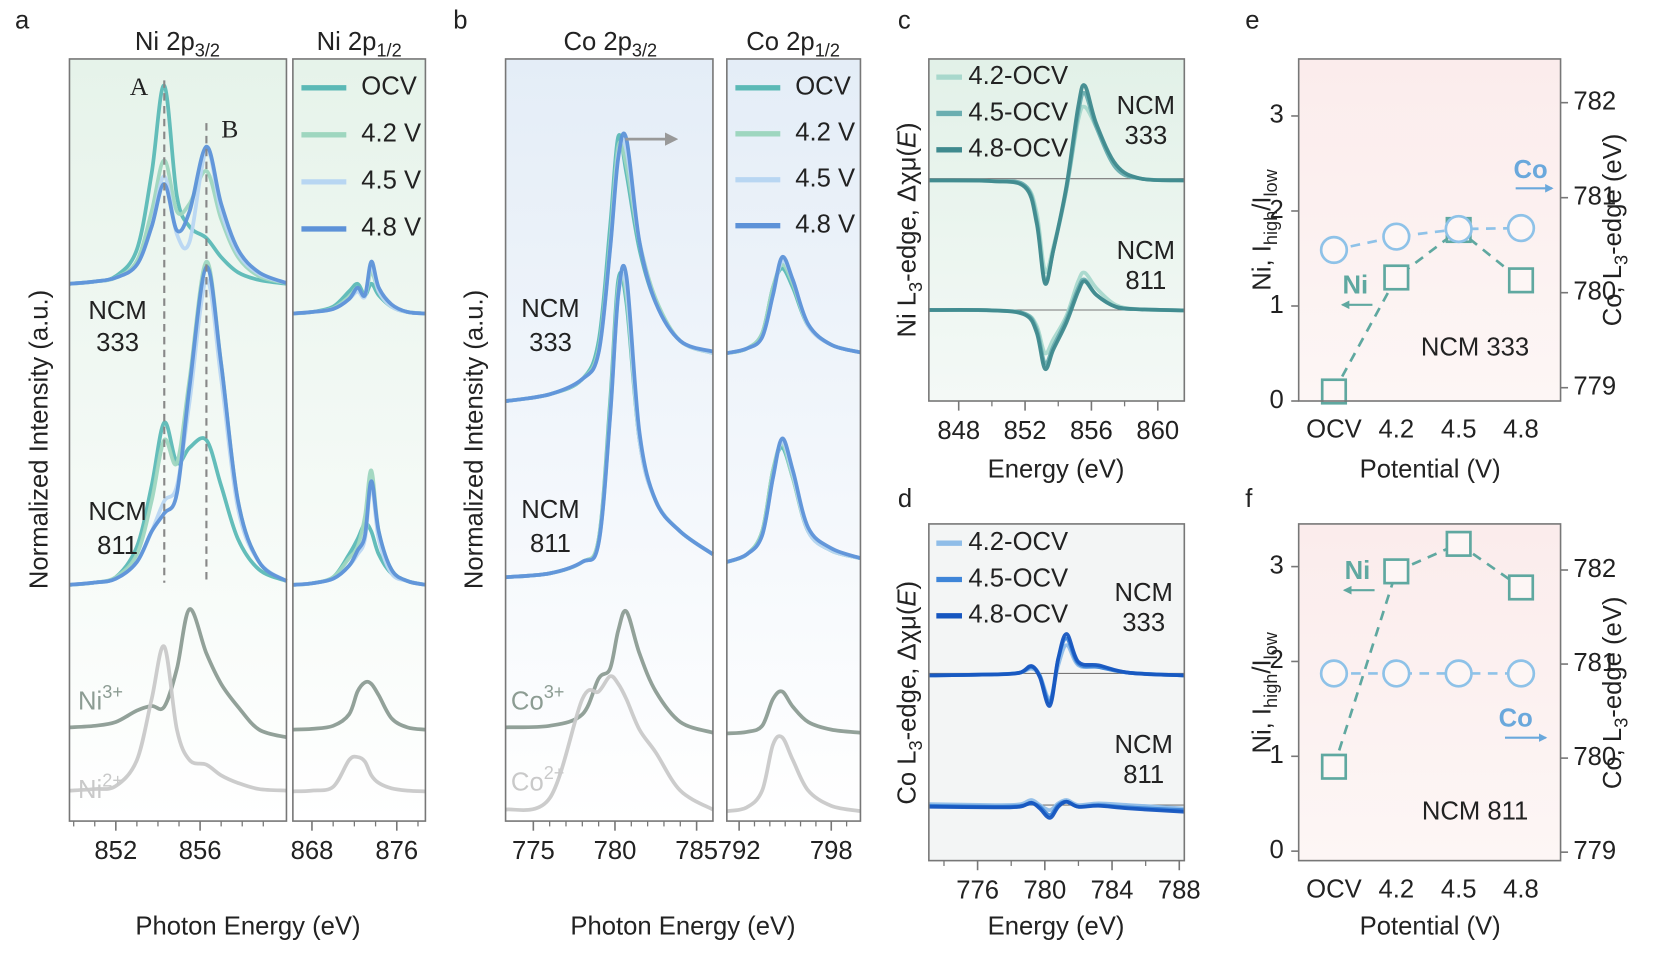 This screenshot has width=1676, height=957. Describe the element at coordinates (90, 790) in the screenshot. I see `text-part: Ni` at that location.